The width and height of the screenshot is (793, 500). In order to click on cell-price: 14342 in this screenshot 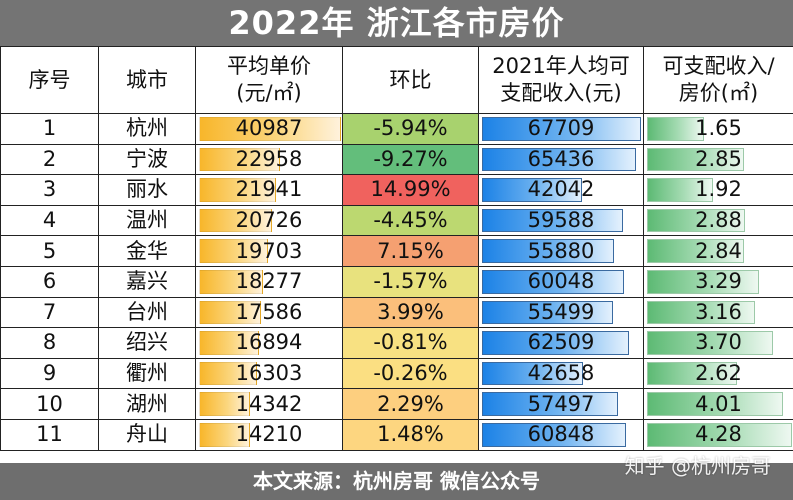, I will do `click(269, 404)`.